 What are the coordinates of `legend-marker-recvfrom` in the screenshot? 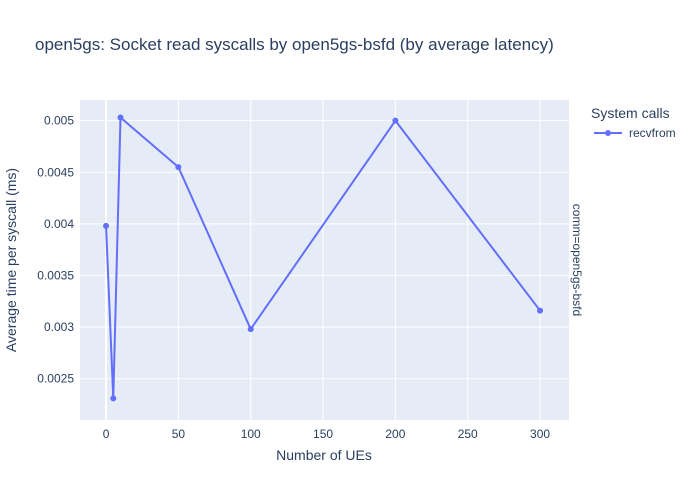 It's located at (608, 133).